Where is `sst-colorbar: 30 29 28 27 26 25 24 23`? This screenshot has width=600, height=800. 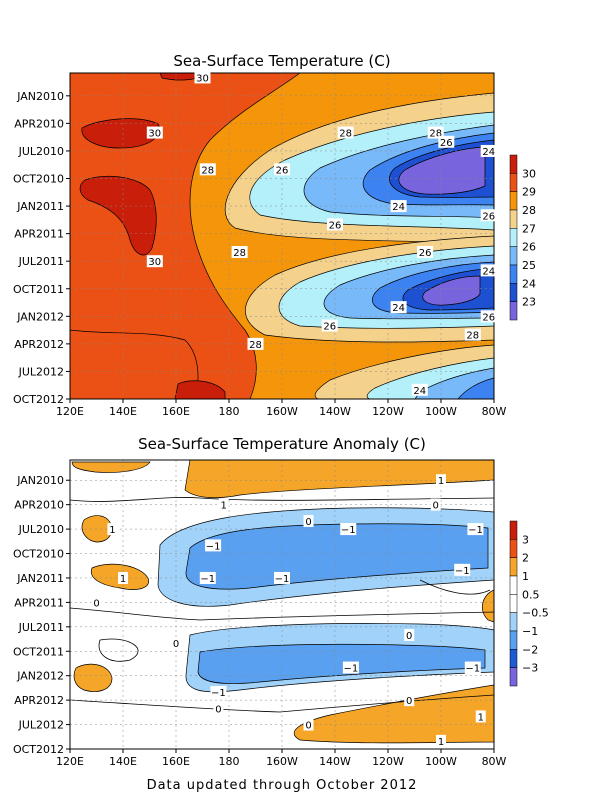 sst-colorbar: 30 29 28 27 26 25 24 23 is located at coordinates (522, 237).